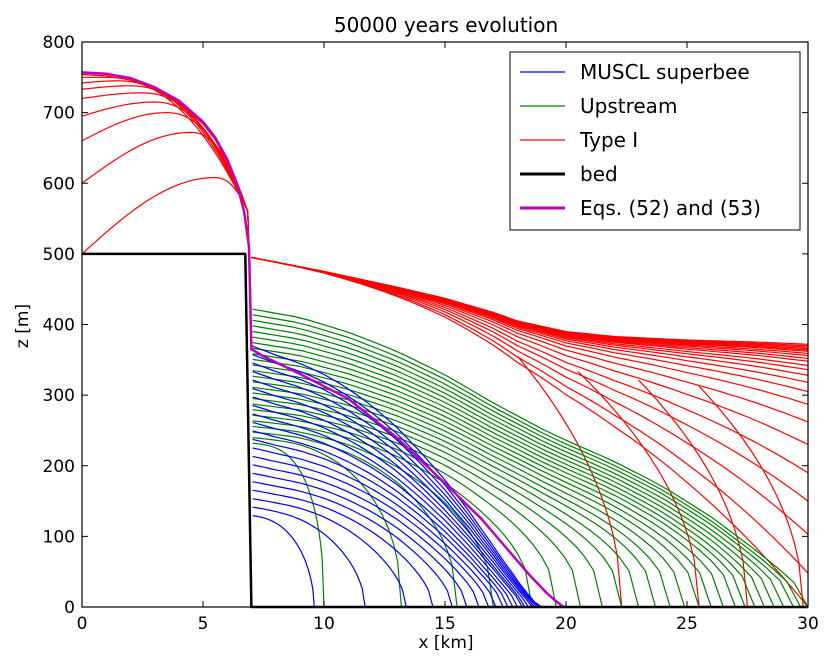  What do you see at coordinates (687, 624) in the screenshot?
I see `x-tick-label: 25` at bounding box center [687, 624].